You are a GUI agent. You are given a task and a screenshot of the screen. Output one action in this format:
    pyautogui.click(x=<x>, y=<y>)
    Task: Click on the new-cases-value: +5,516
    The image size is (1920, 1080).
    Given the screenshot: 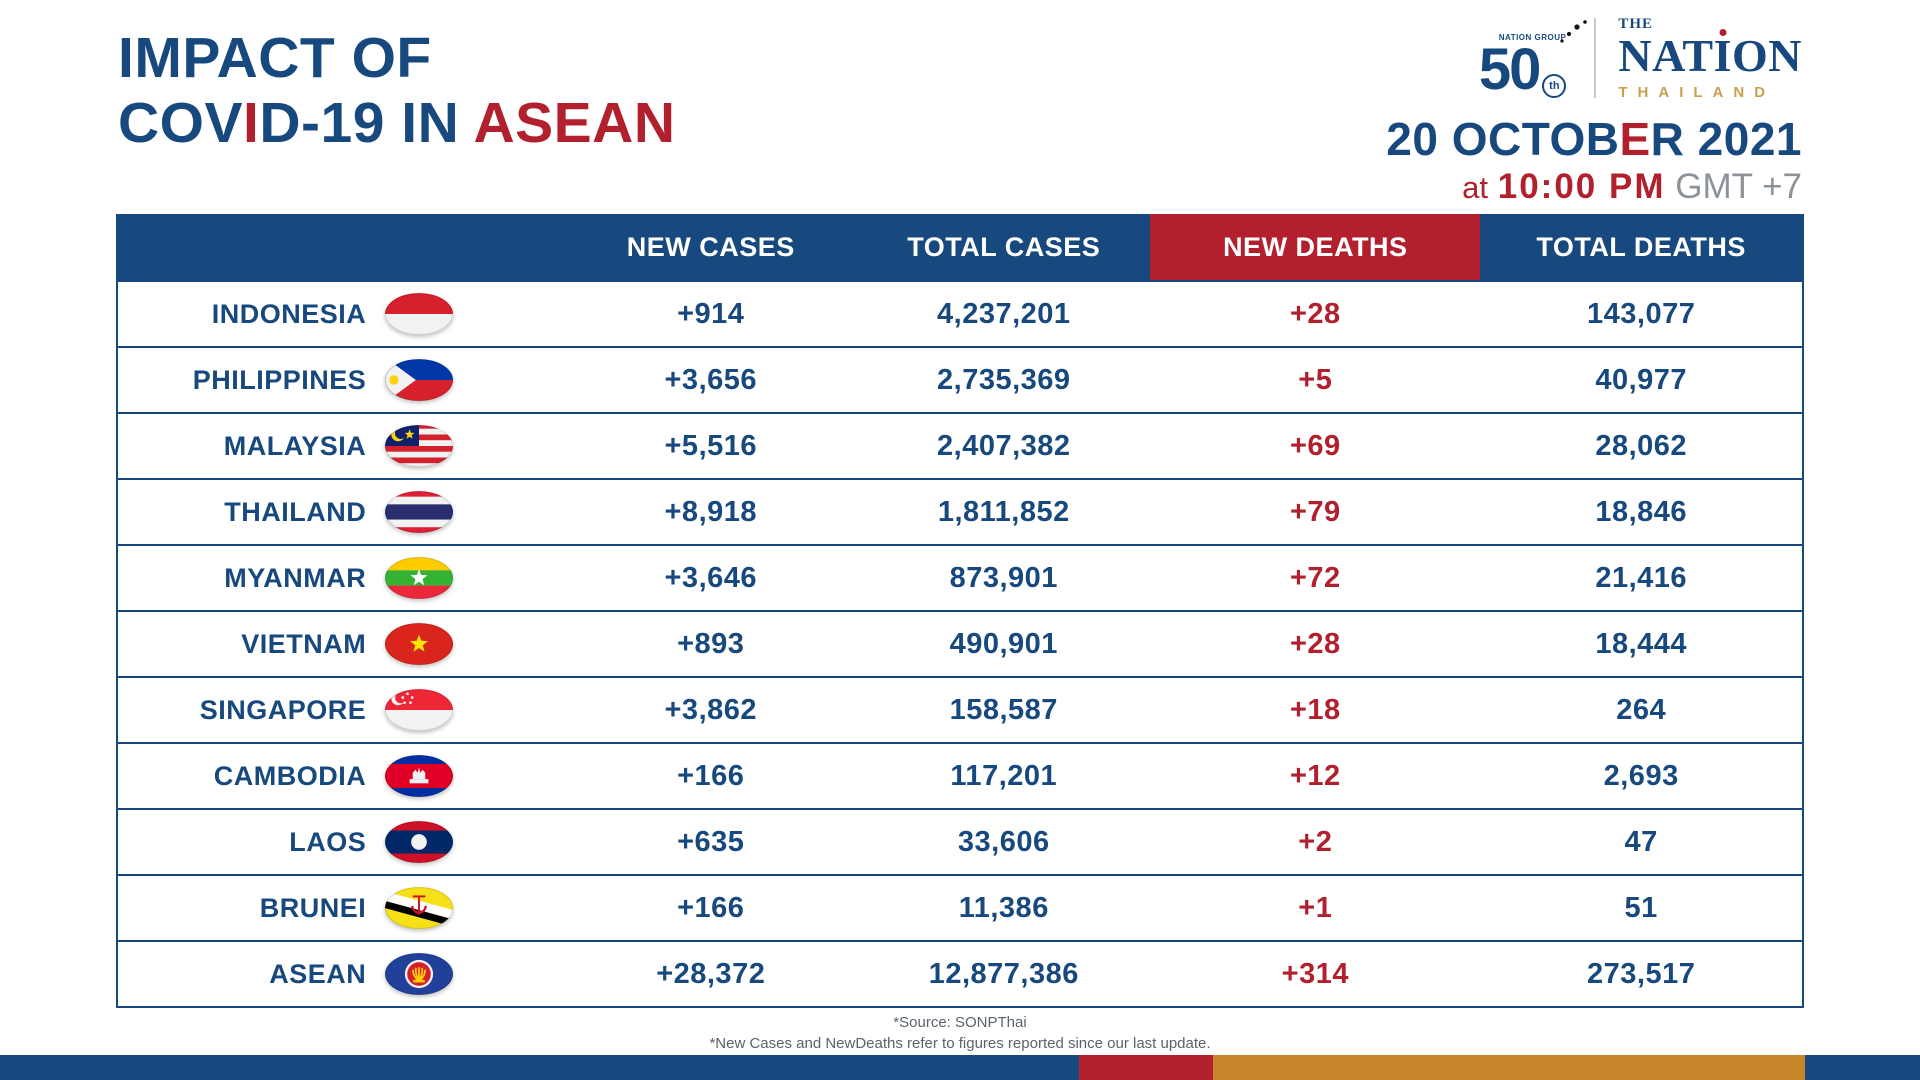 What is the action you would take?
    pyautogui.click(x=711, y=445)
    